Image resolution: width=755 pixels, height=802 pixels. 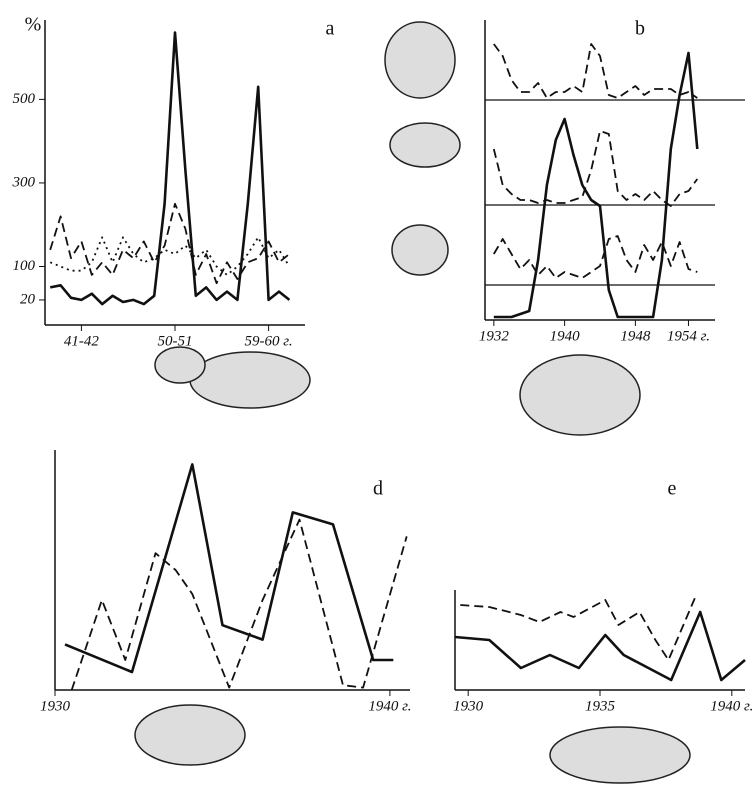 I want to click on panel-label: d, so click(x=378, y=489).